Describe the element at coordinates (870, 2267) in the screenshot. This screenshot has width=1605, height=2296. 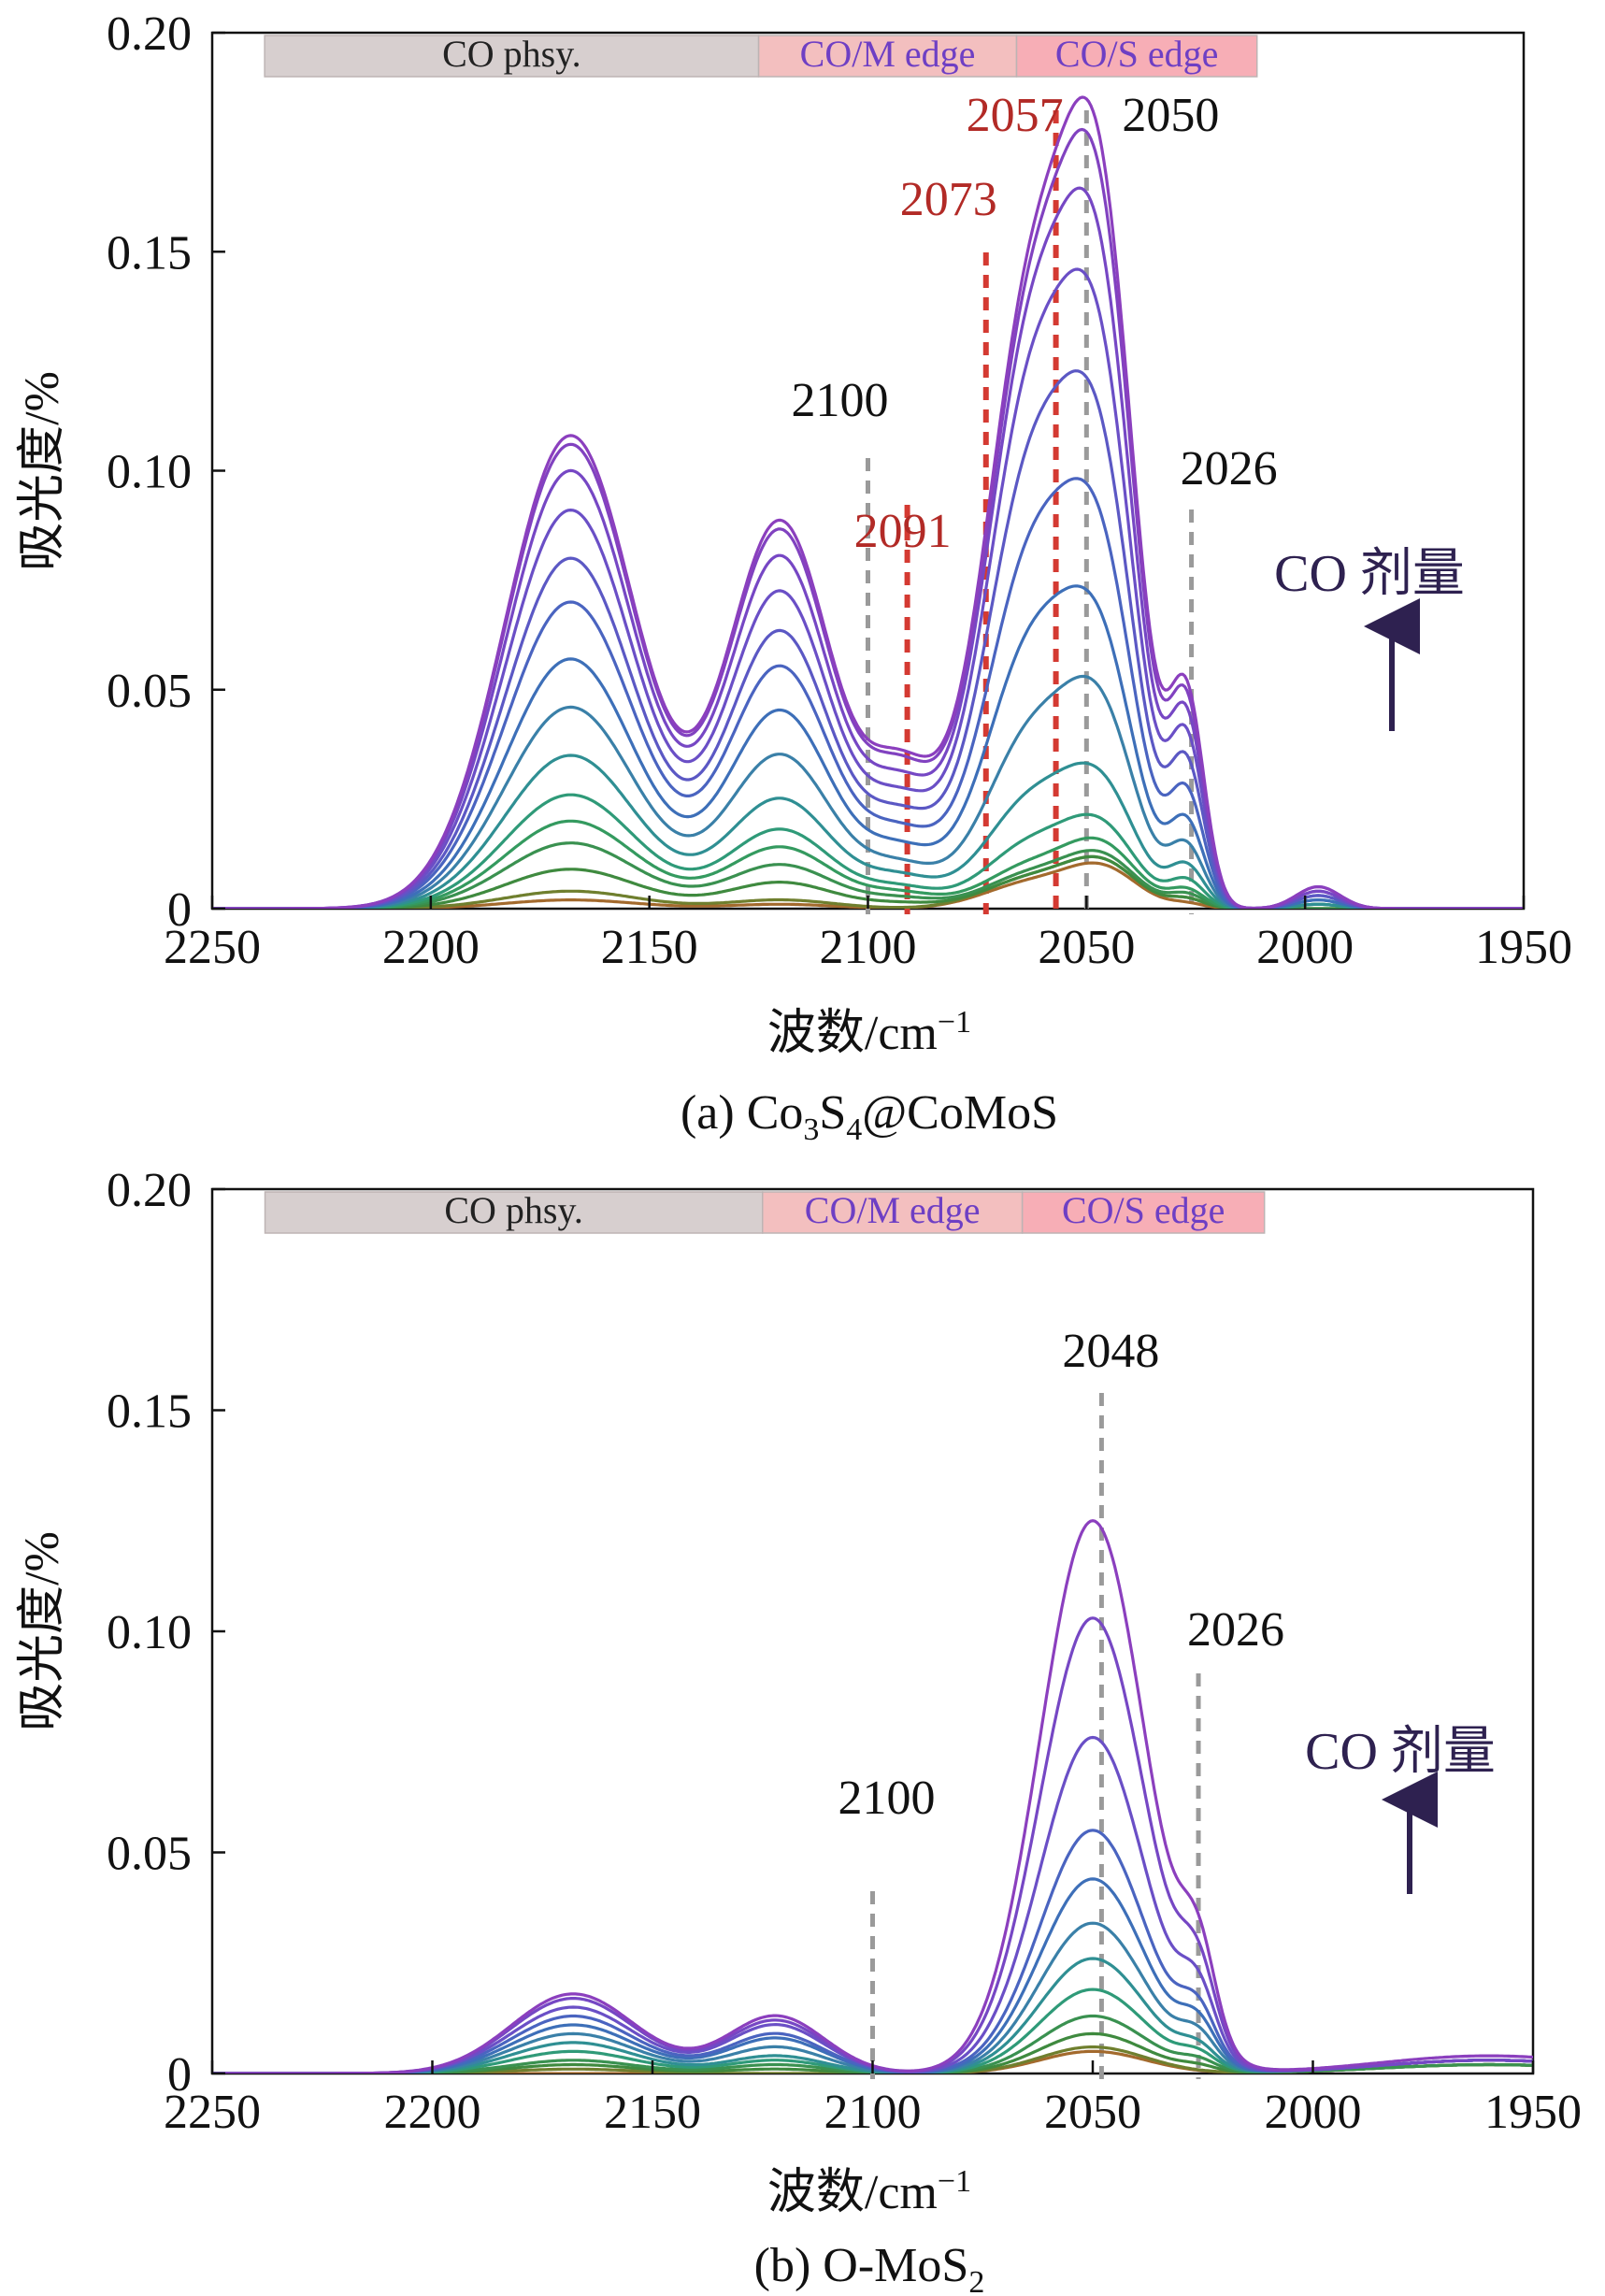
I see `panel-b-caption: (b) O-MoS2` at that location.